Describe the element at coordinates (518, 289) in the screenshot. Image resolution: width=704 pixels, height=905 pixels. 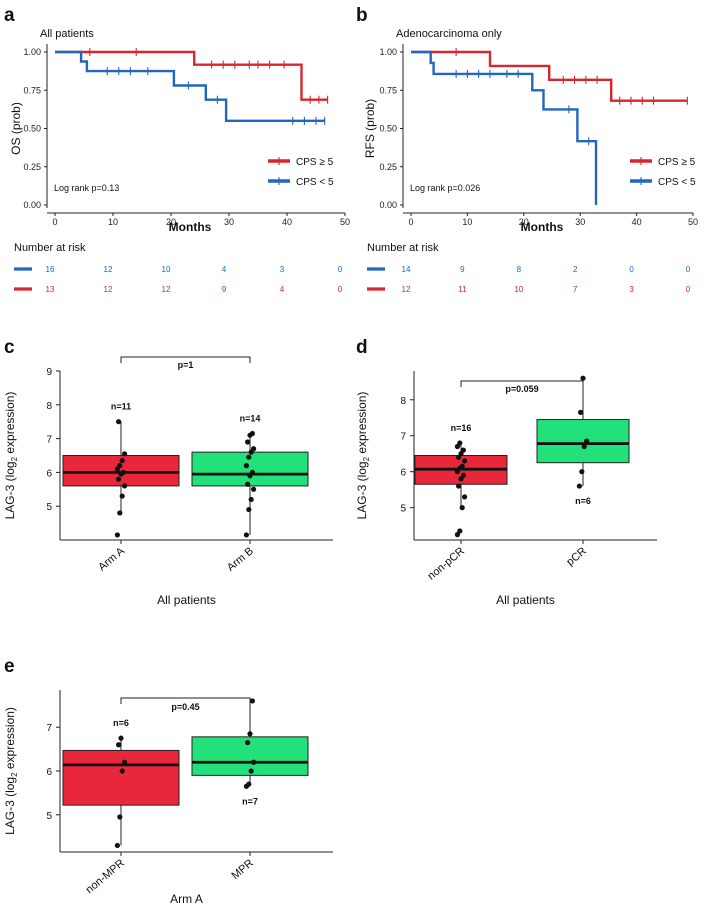
I see `risk-count-red: 10` at that location.